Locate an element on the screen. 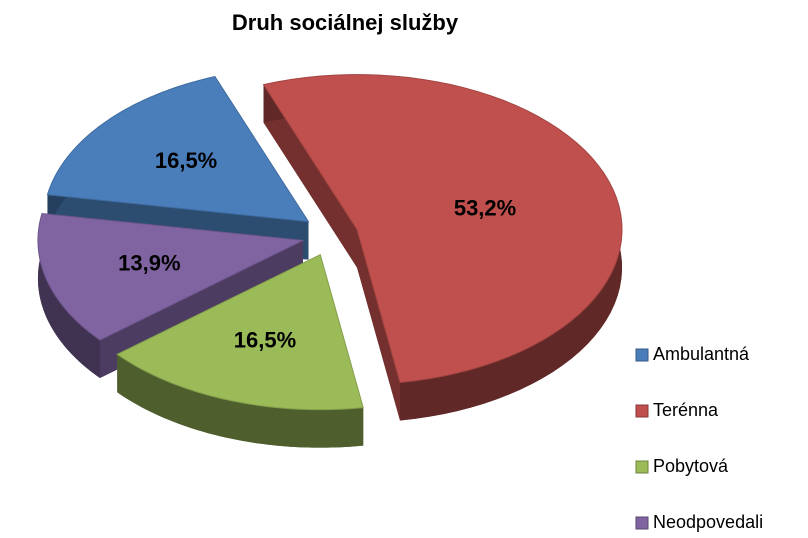  legend-label: Pobytová is located at coordinates (691, 466).